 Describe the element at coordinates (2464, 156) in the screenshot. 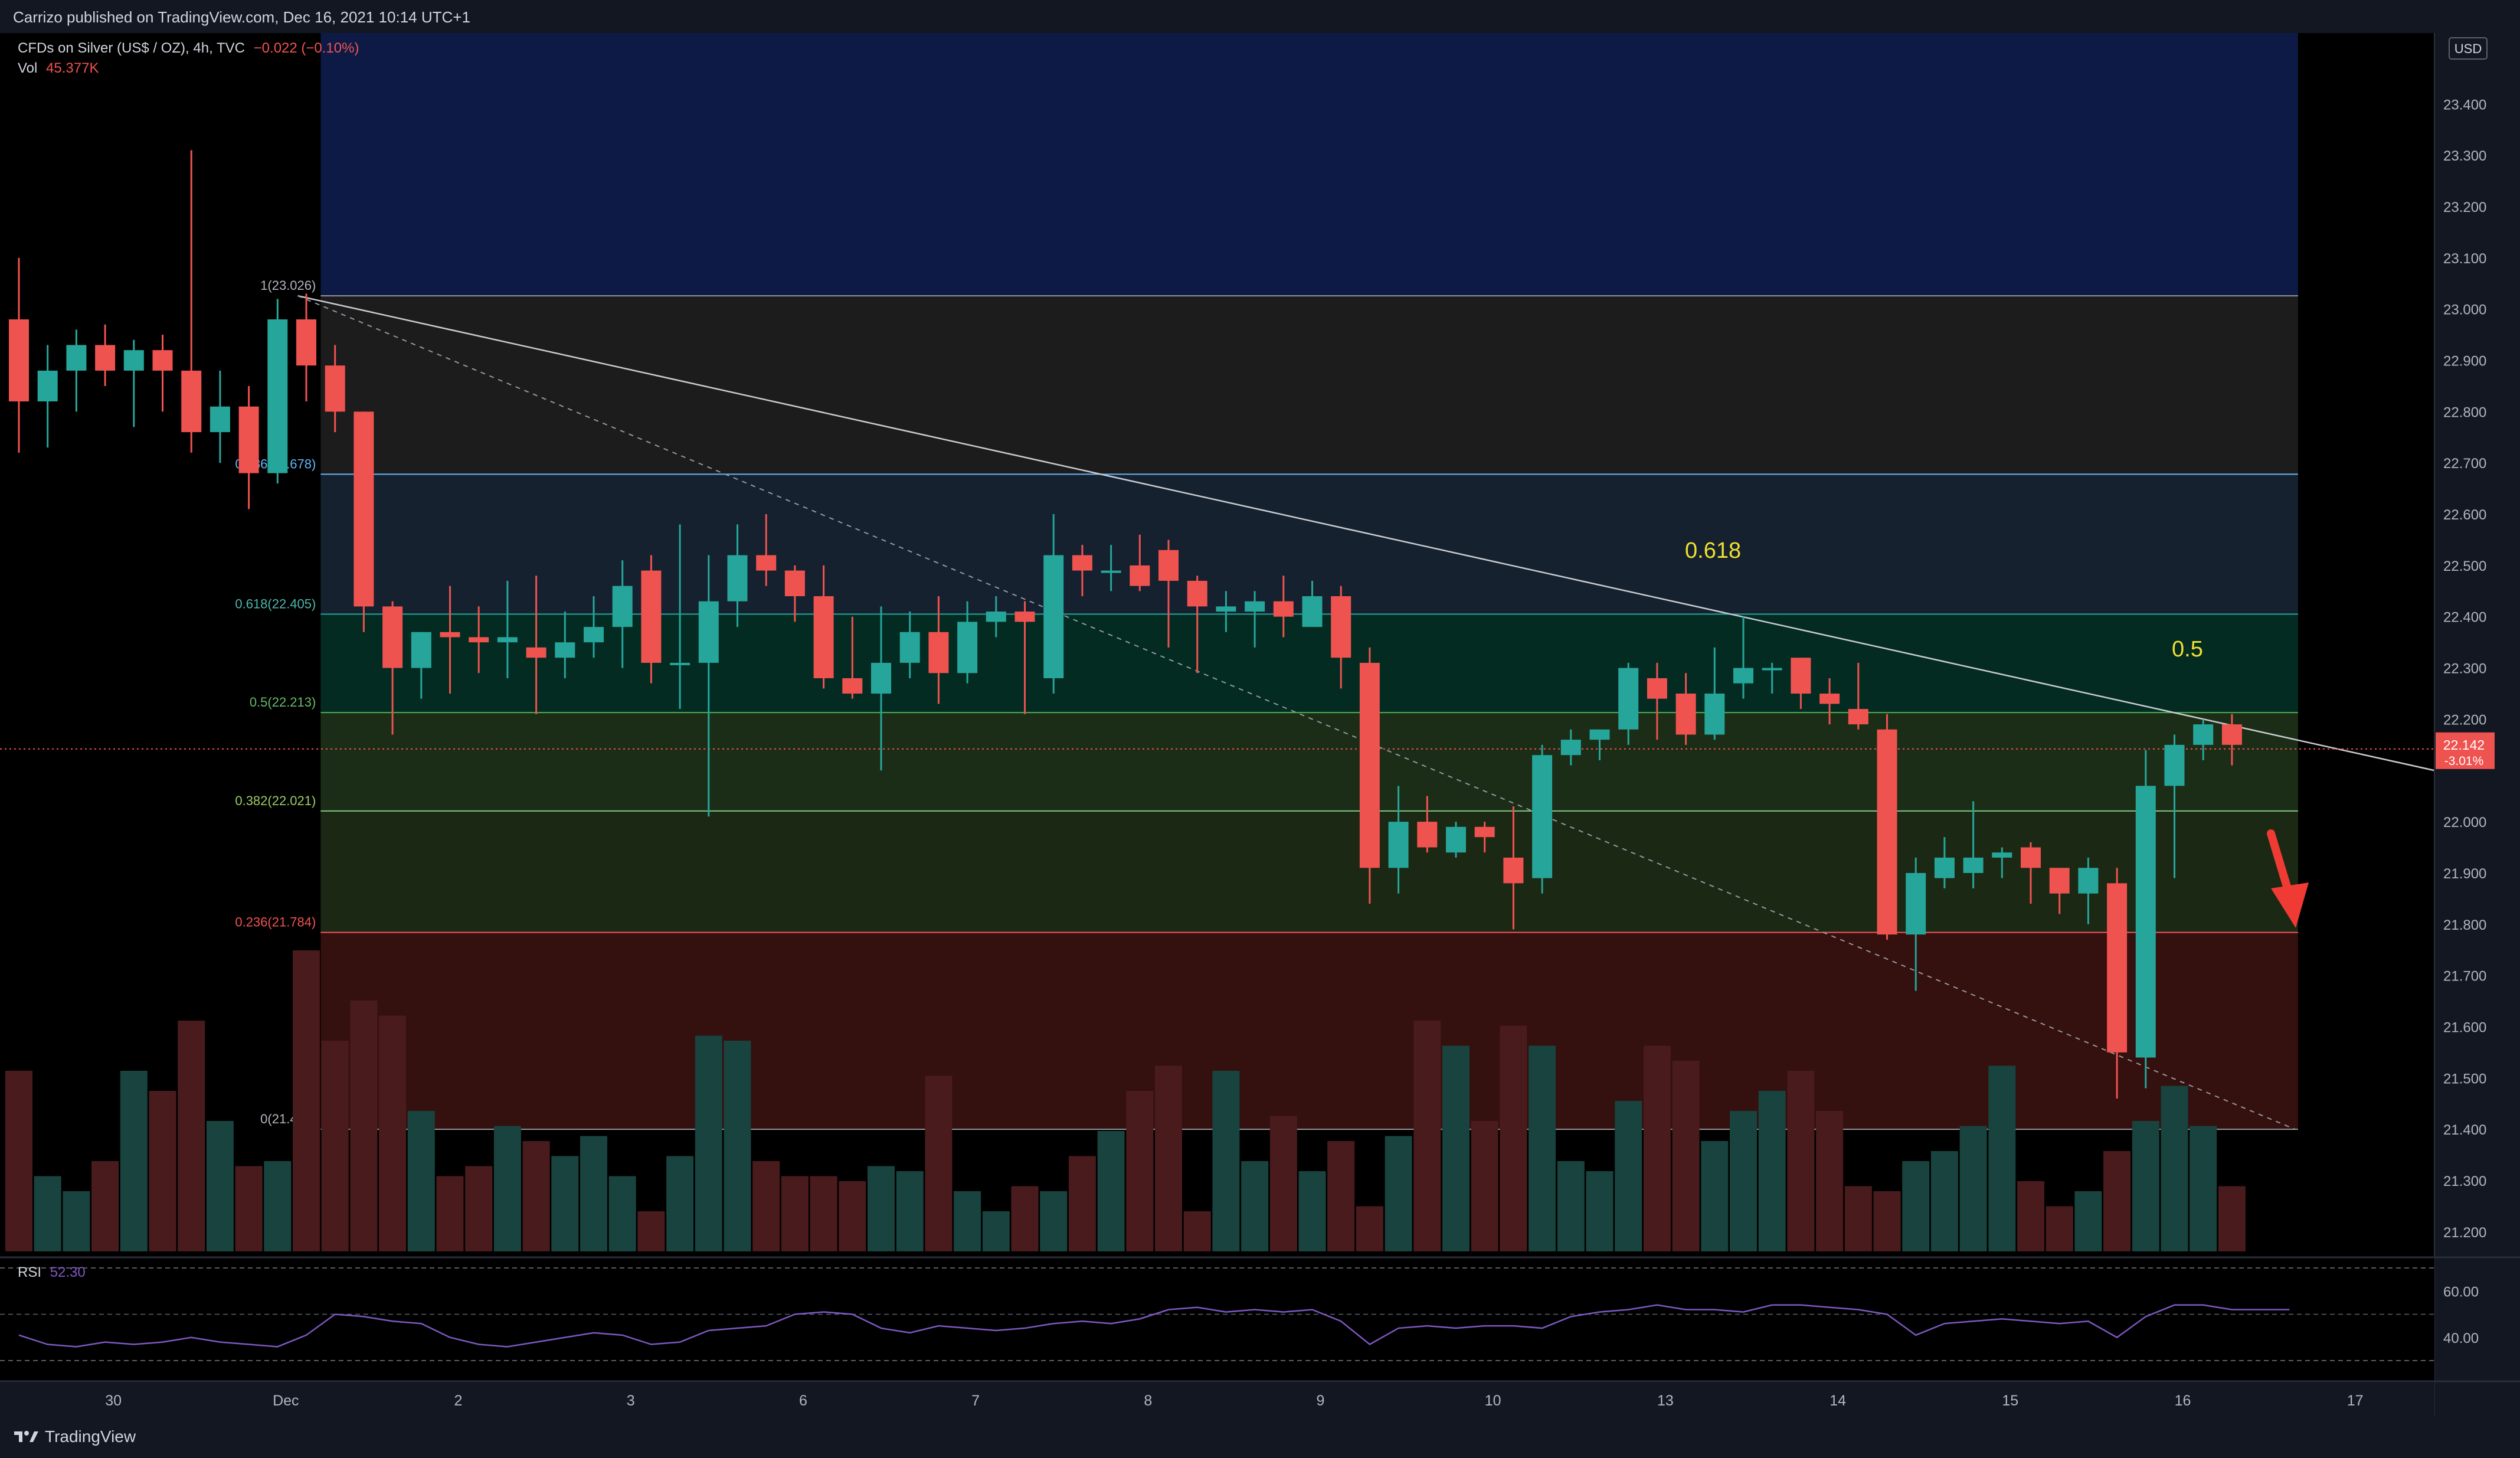

I see `price-tick-label: 23.300` at that location.